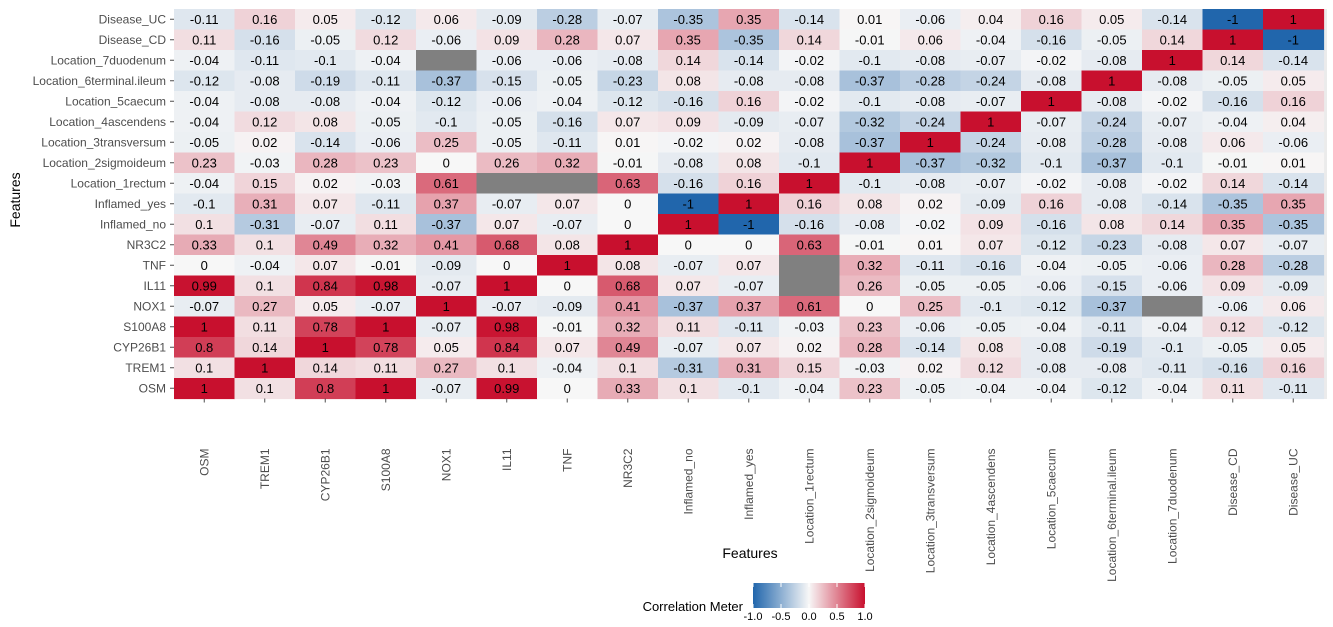 The width and height of the screenshot is (1333, 627). What do you see at coordinates (325, 60) in the screenshot?
I see `cell-value-label: -0.1` at bounding box center [325, 60].